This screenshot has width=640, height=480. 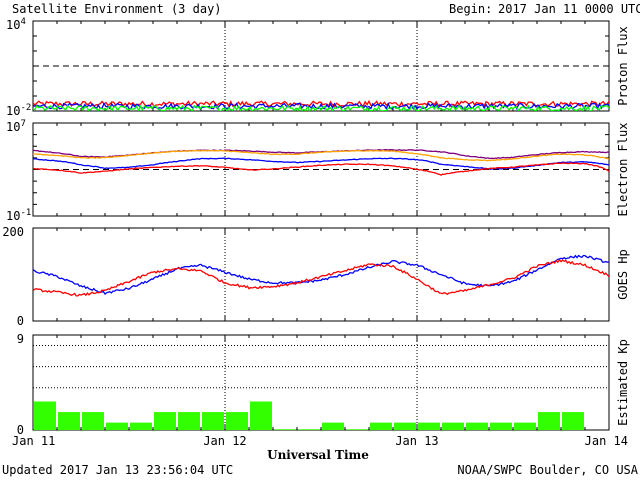 What do you see at coordinates (416, 441) in the screenshot?
I see `x-tick-label: Jan 13` at bounding box center [416, 441].